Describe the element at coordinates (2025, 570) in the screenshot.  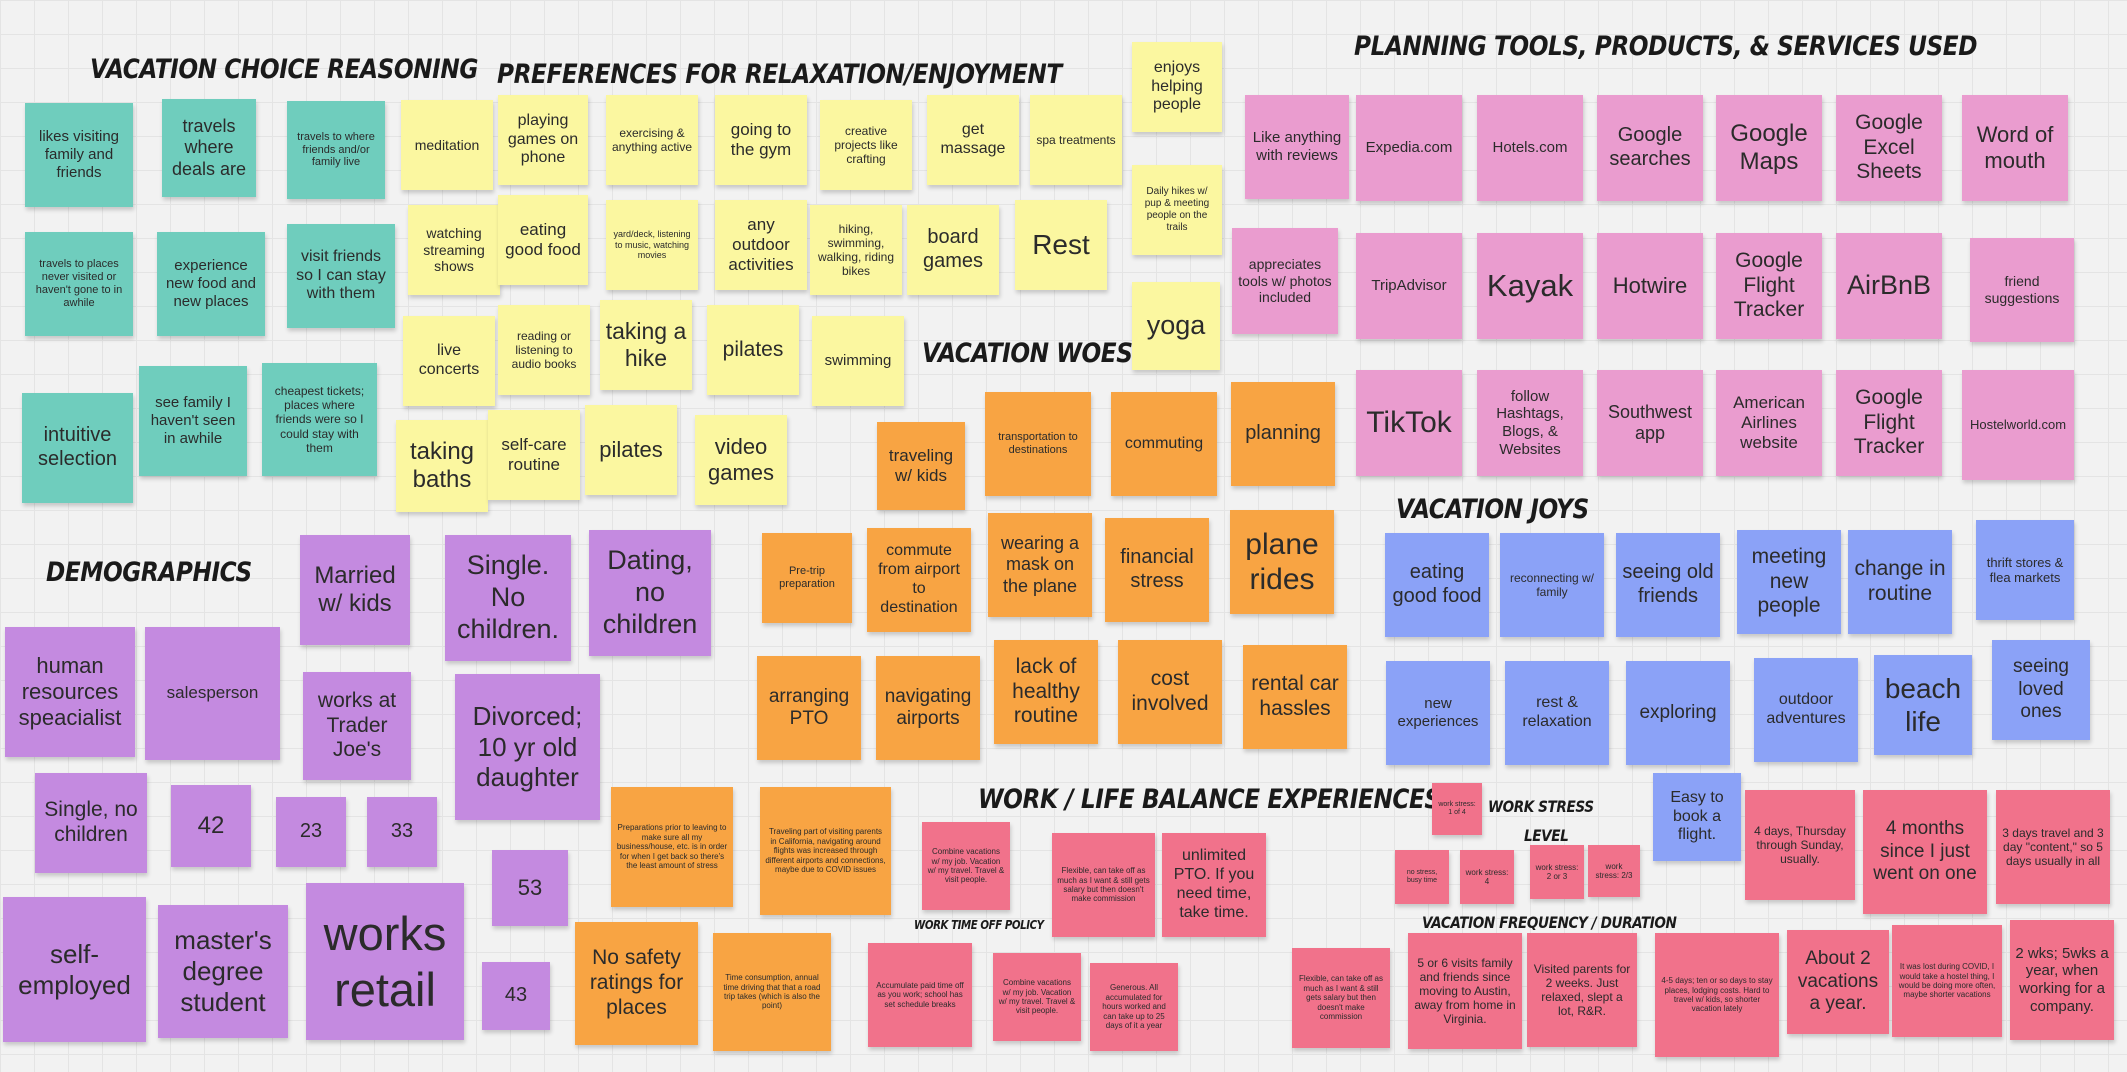
I see `note-blue: thrift stores & flea markets` at that location.